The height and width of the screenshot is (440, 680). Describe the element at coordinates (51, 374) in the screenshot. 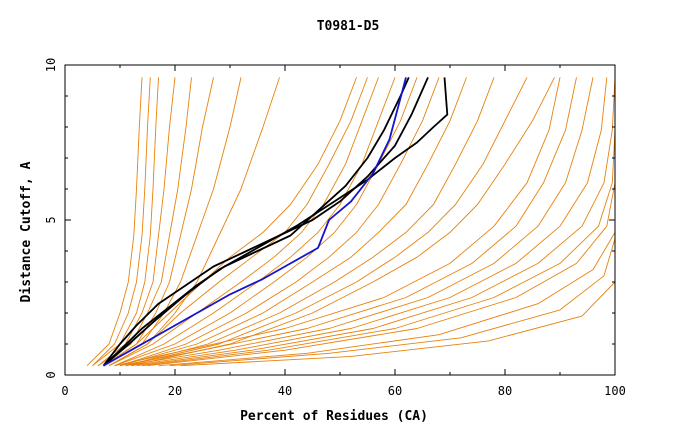

I see `y-tick-label: 0` at that location.